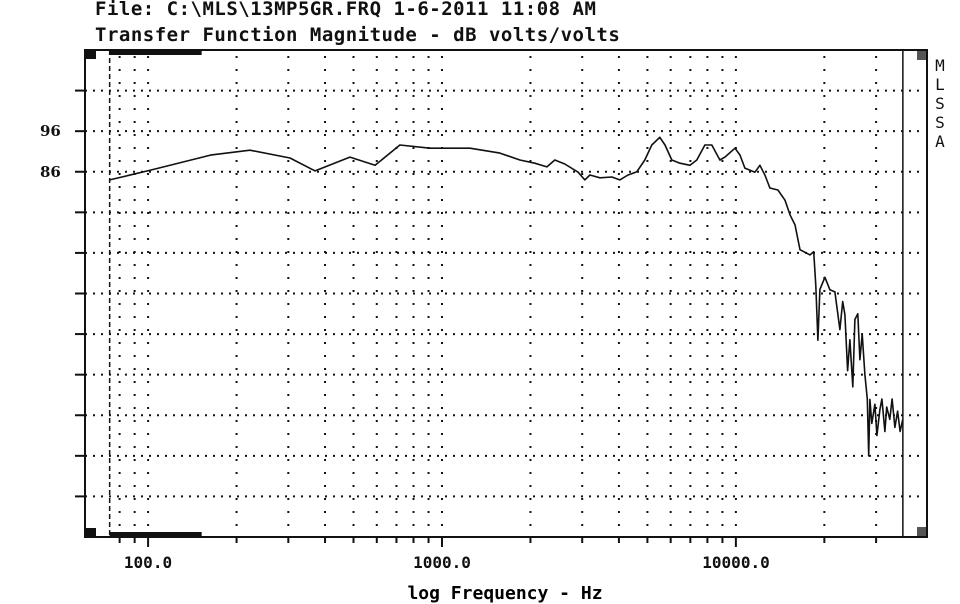 The height and width of the screenshot is (604, 960). What do you see at coordinates (940, 103) in the screenshot?
I see `mlssa-brand-label: MLSSA` at bounding box center [940, 103].